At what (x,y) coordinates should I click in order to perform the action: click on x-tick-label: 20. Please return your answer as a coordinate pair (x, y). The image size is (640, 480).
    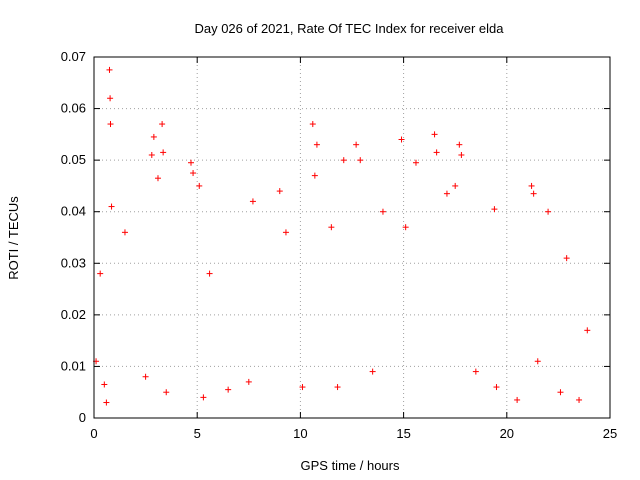
    Looking at the image, I should click on (507, 433).